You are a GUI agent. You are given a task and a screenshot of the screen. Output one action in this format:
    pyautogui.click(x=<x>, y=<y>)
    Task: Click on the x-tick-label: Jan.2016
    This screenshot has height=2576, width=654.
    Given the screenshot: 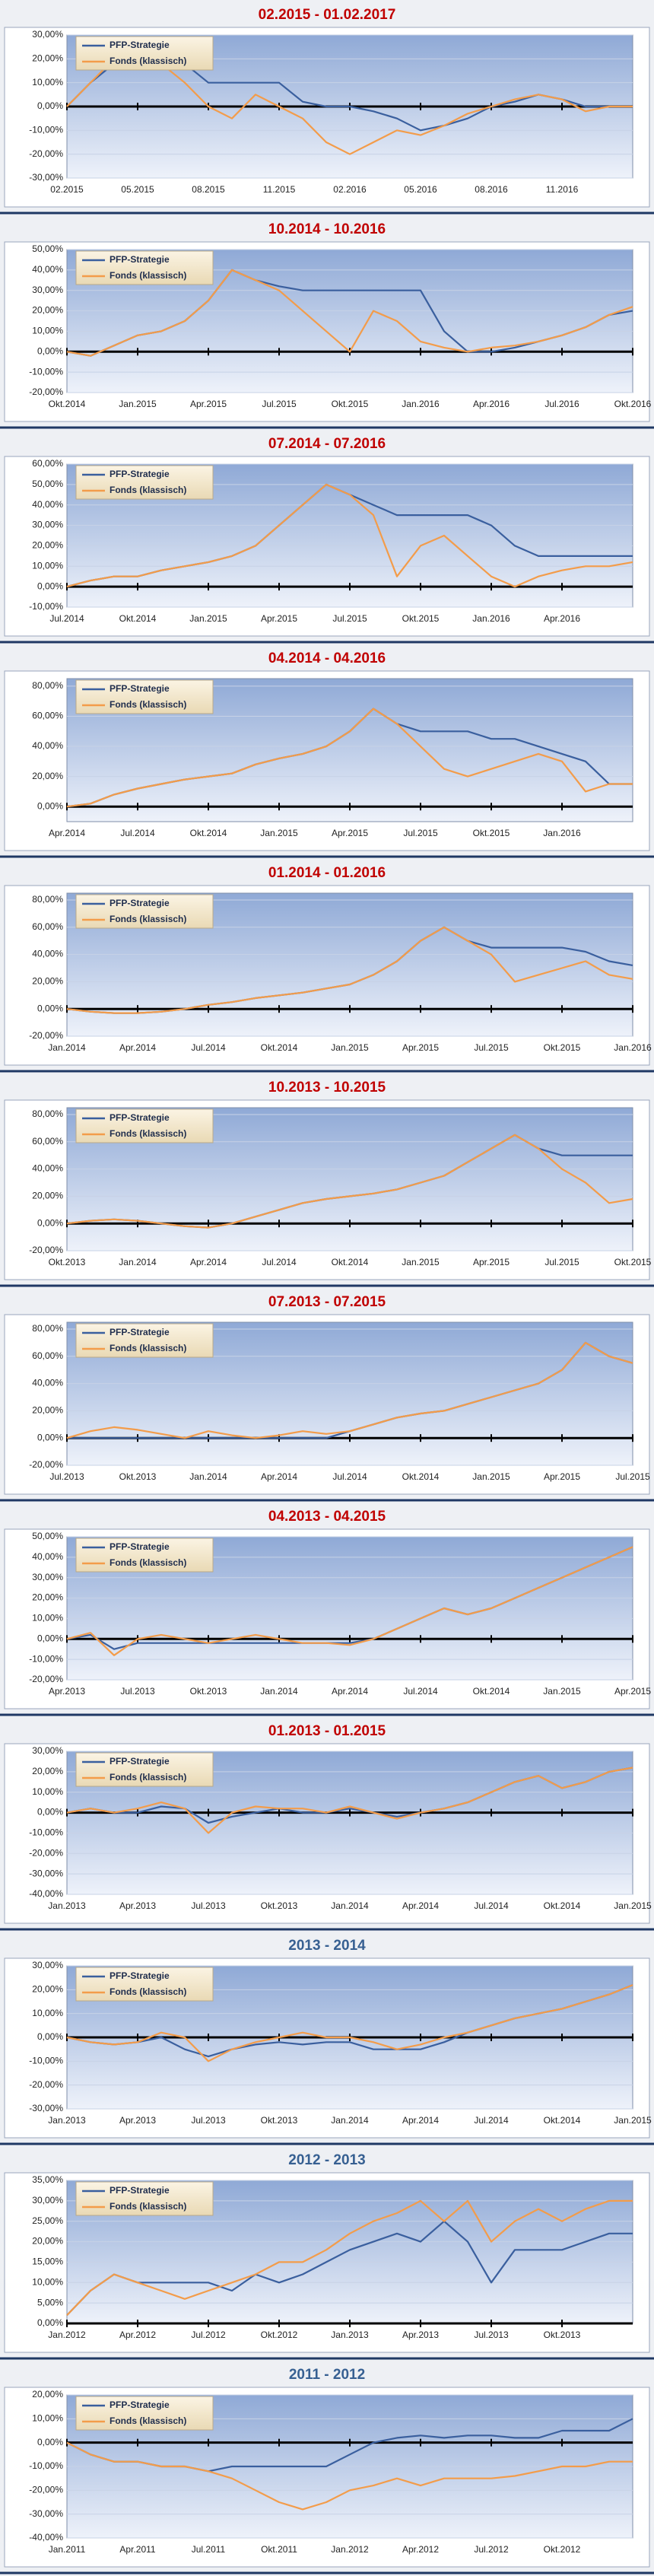 What is the action you would take?
    pyautogui.click(x=491, y=619)
    